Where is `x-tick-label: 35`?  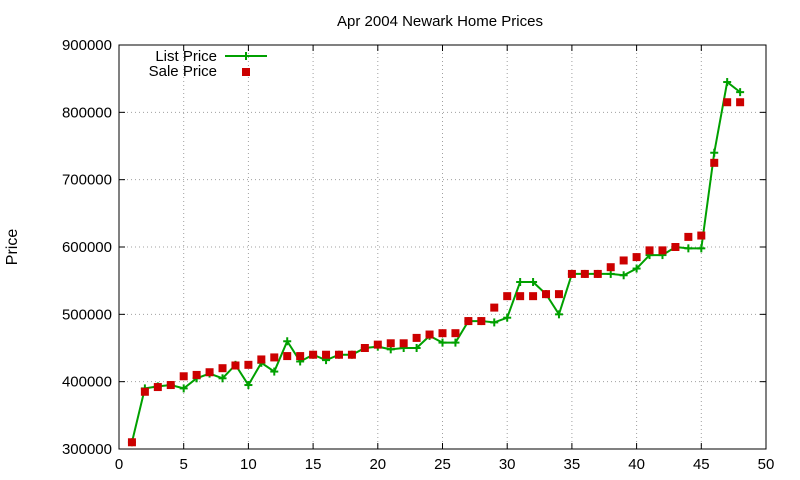 x-tick-label: 35 is located at coordinates (572, 464).